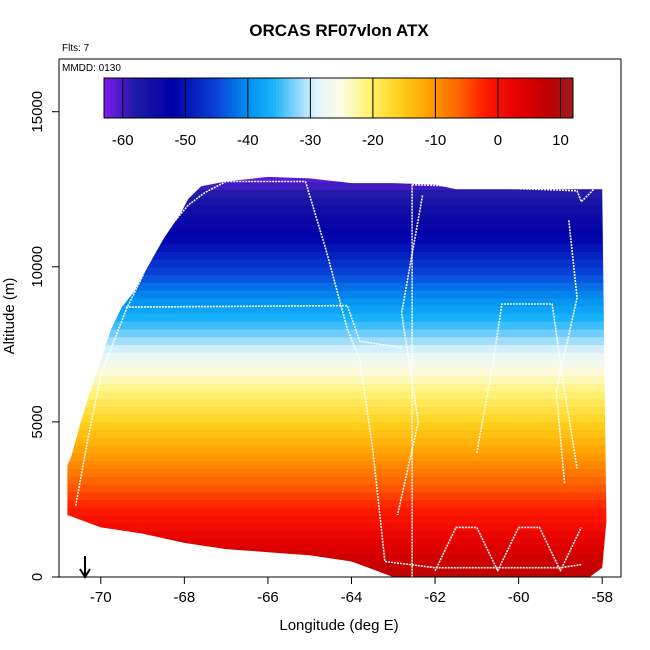  I want to click on colorbar-tick-label: 10, so click(560, 140).